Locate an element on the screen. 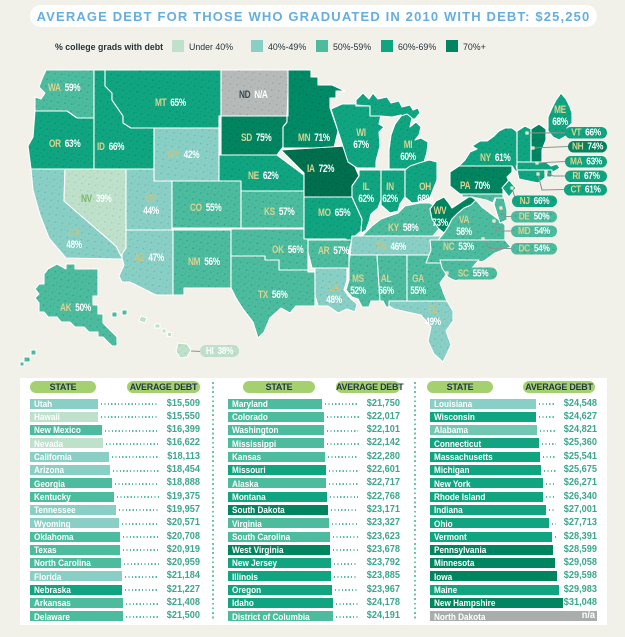 Image resolution: width=625 pixels, height=637 pixels. svg-text: AL is located at coordinates (386, 279).